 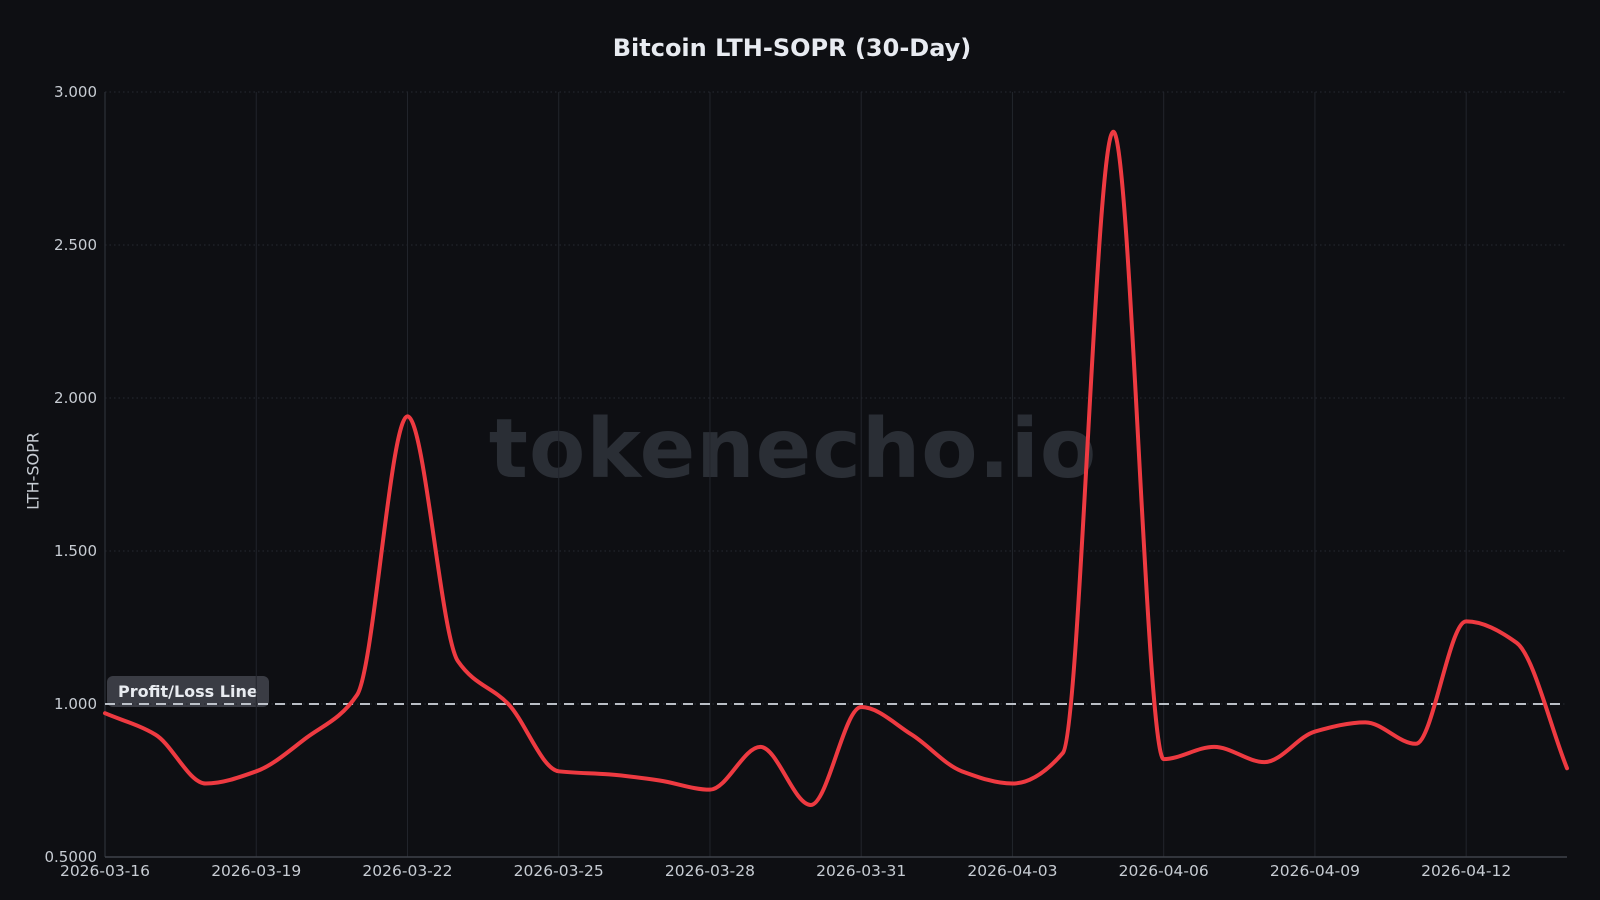 I want to click on x-tick-label: 2026-03-25, so click(x=558, y=871).